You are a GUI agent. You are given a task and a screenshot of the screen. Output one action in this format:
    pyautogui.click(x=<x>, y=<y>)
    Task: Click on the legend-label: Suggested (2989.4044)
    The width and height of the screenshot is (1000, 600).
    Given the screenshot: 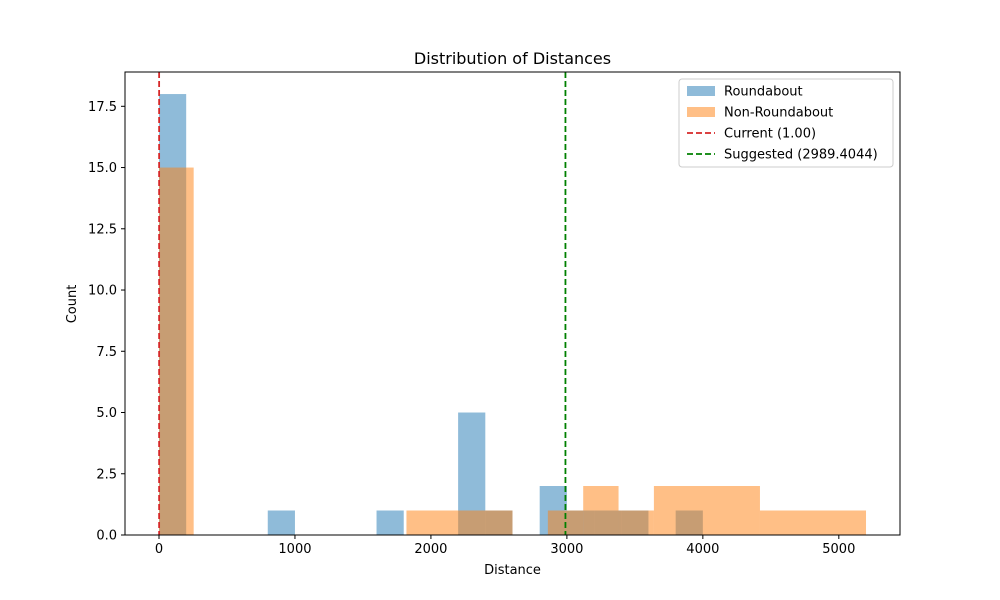 What is the action you would take?
    pyautogui.click(x=801, y=155)
    